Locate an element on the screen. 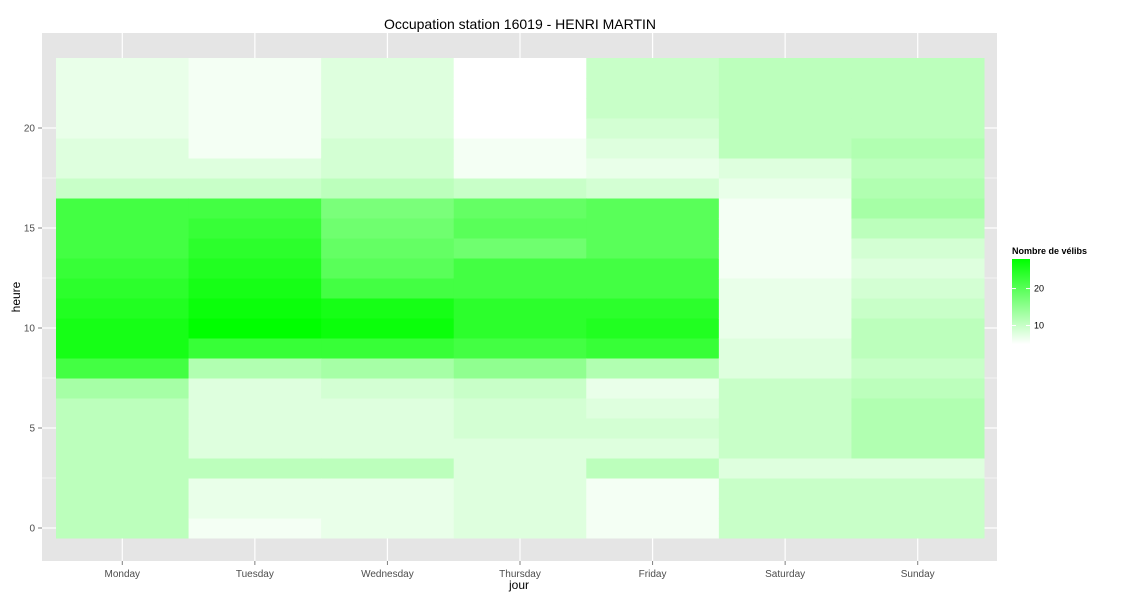 The height and width of the screenshot is (600, 1125). y-tick-label: 0 is located at coordinates (32, 529).